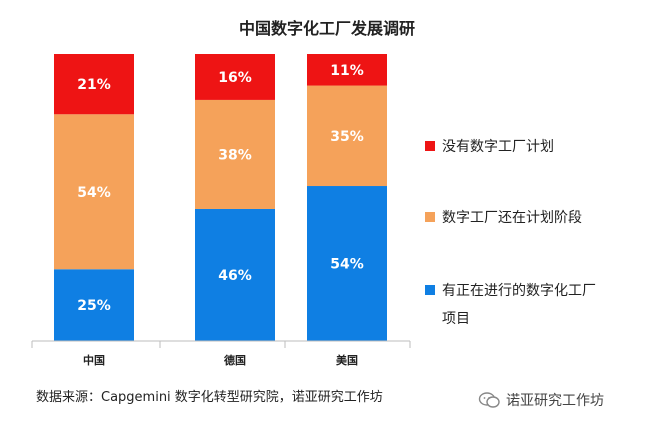 This screenshot has width=654, height=428. What do you see at coordinates (347, 360) in the screenshot?
I see `category-label: 美国` at bounding box center [347, 360].